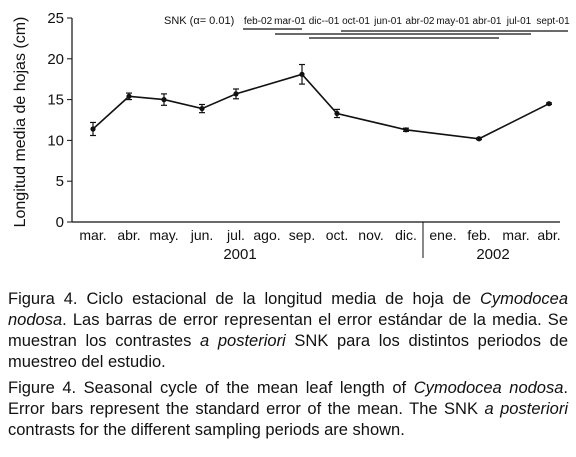  Describe the element at coordinates (488, 388) in the screenshot. I see `caption-en-species: Cymodocea nodosa` at that location.